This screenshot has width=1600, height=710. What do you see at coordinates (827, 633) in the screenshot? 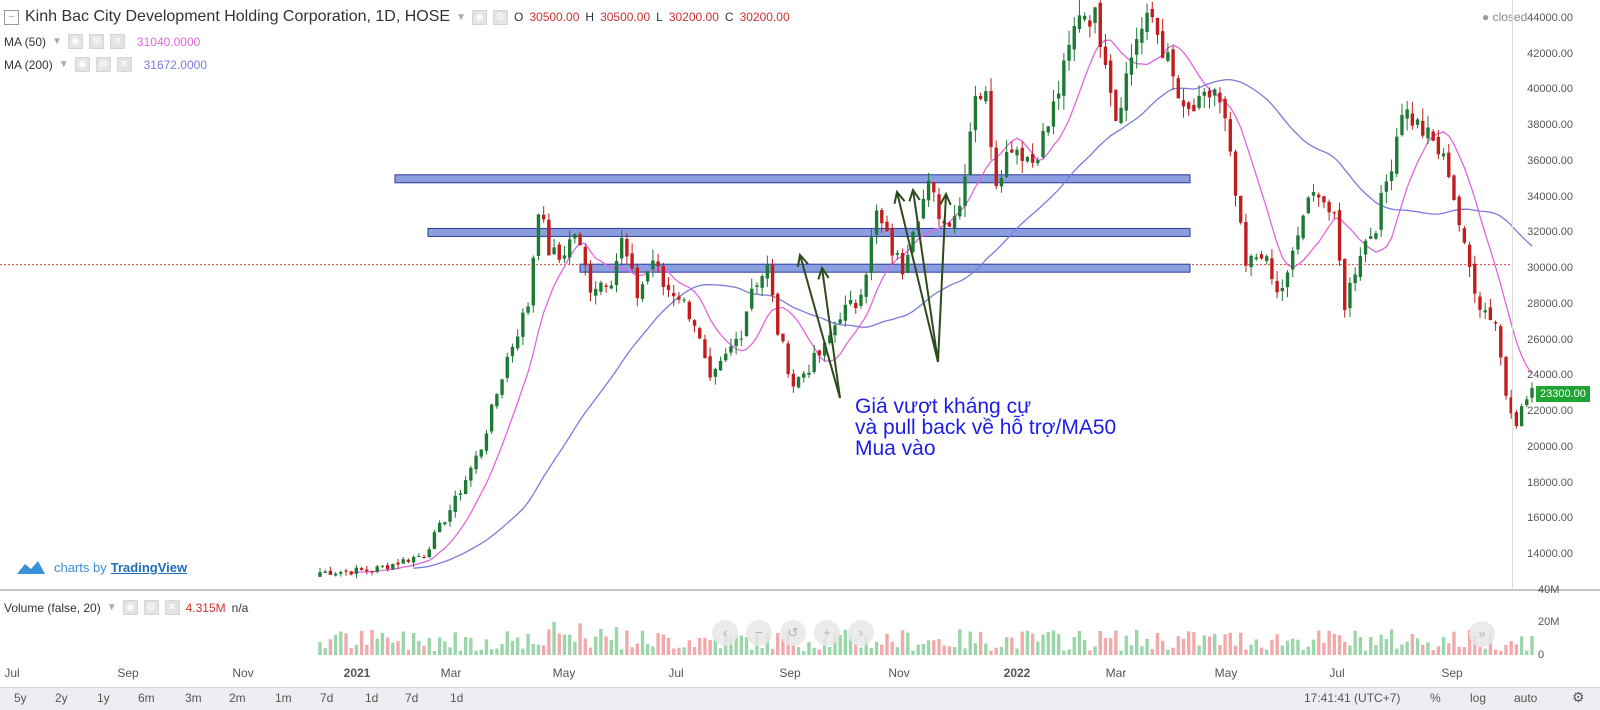
I see `zoom-in-button: +` at bounding box center [827, 633].